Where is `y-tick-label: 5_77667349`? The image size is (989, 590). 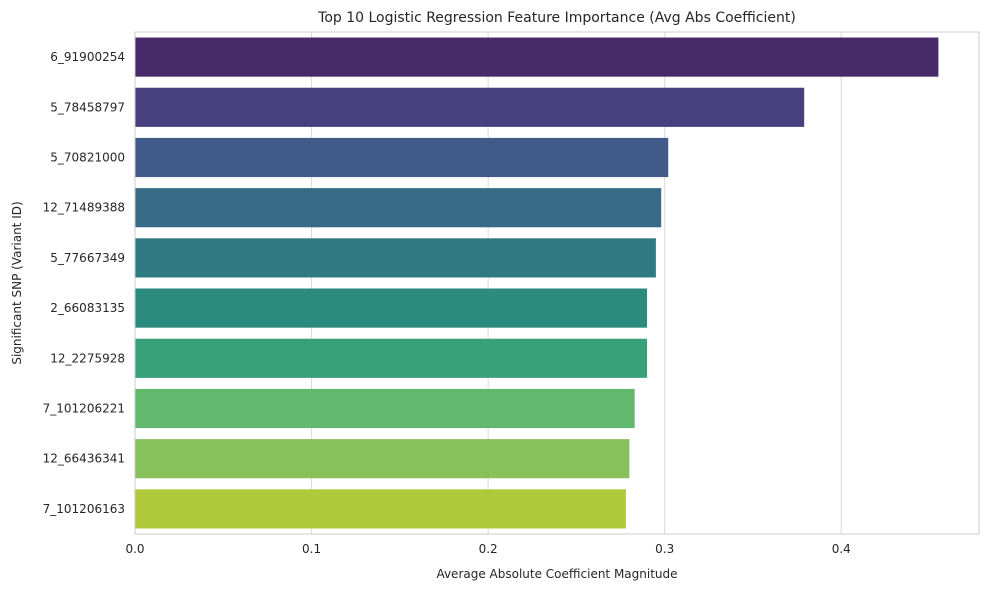
y-tick-label: 5_77667349 is located at coordinates (87, 258).